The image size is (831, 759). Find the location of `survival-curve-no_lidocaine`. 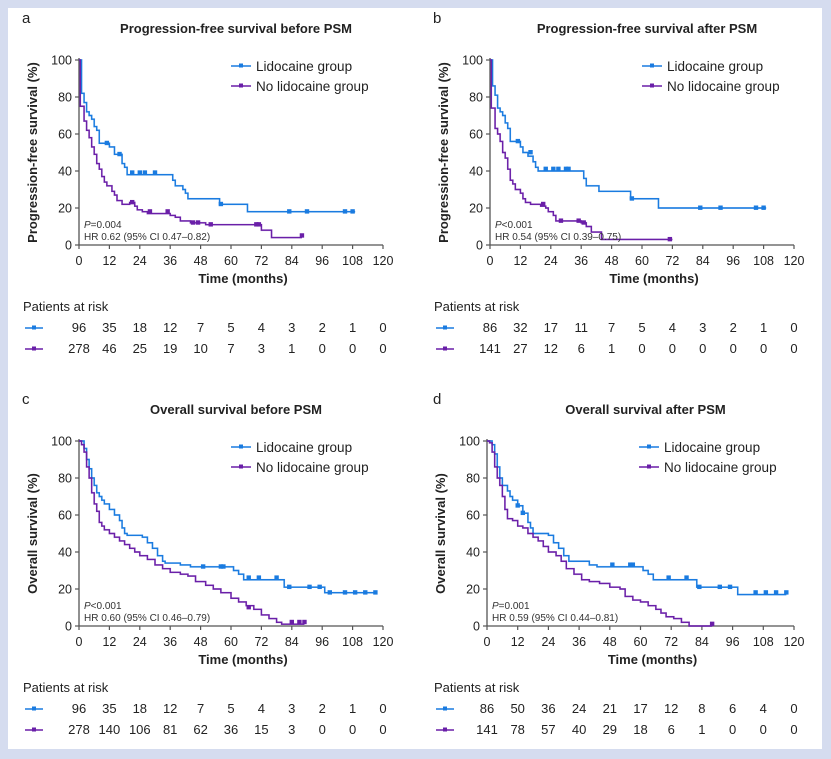

survival-curve-no_lidocaine is located at coordinates (600, 533).